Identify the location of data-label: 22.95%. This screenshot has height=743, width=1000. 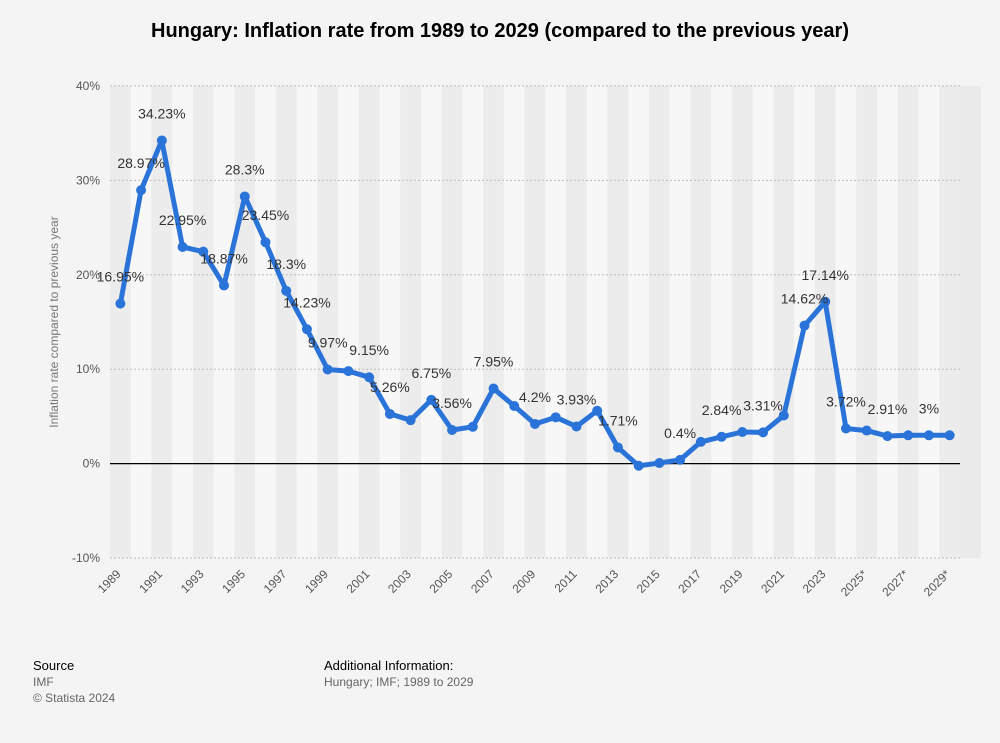
(182, 220).